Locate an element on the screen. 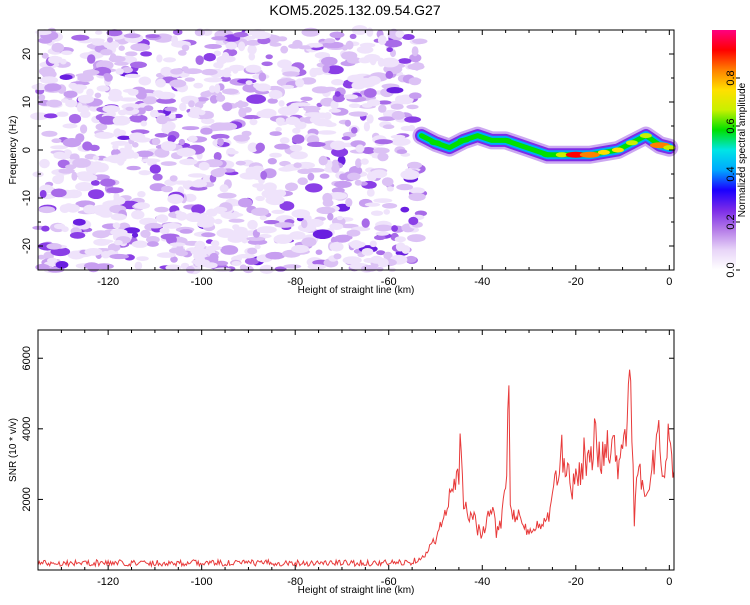  x-tick-label: -80 is located at coordinates (295, 282).